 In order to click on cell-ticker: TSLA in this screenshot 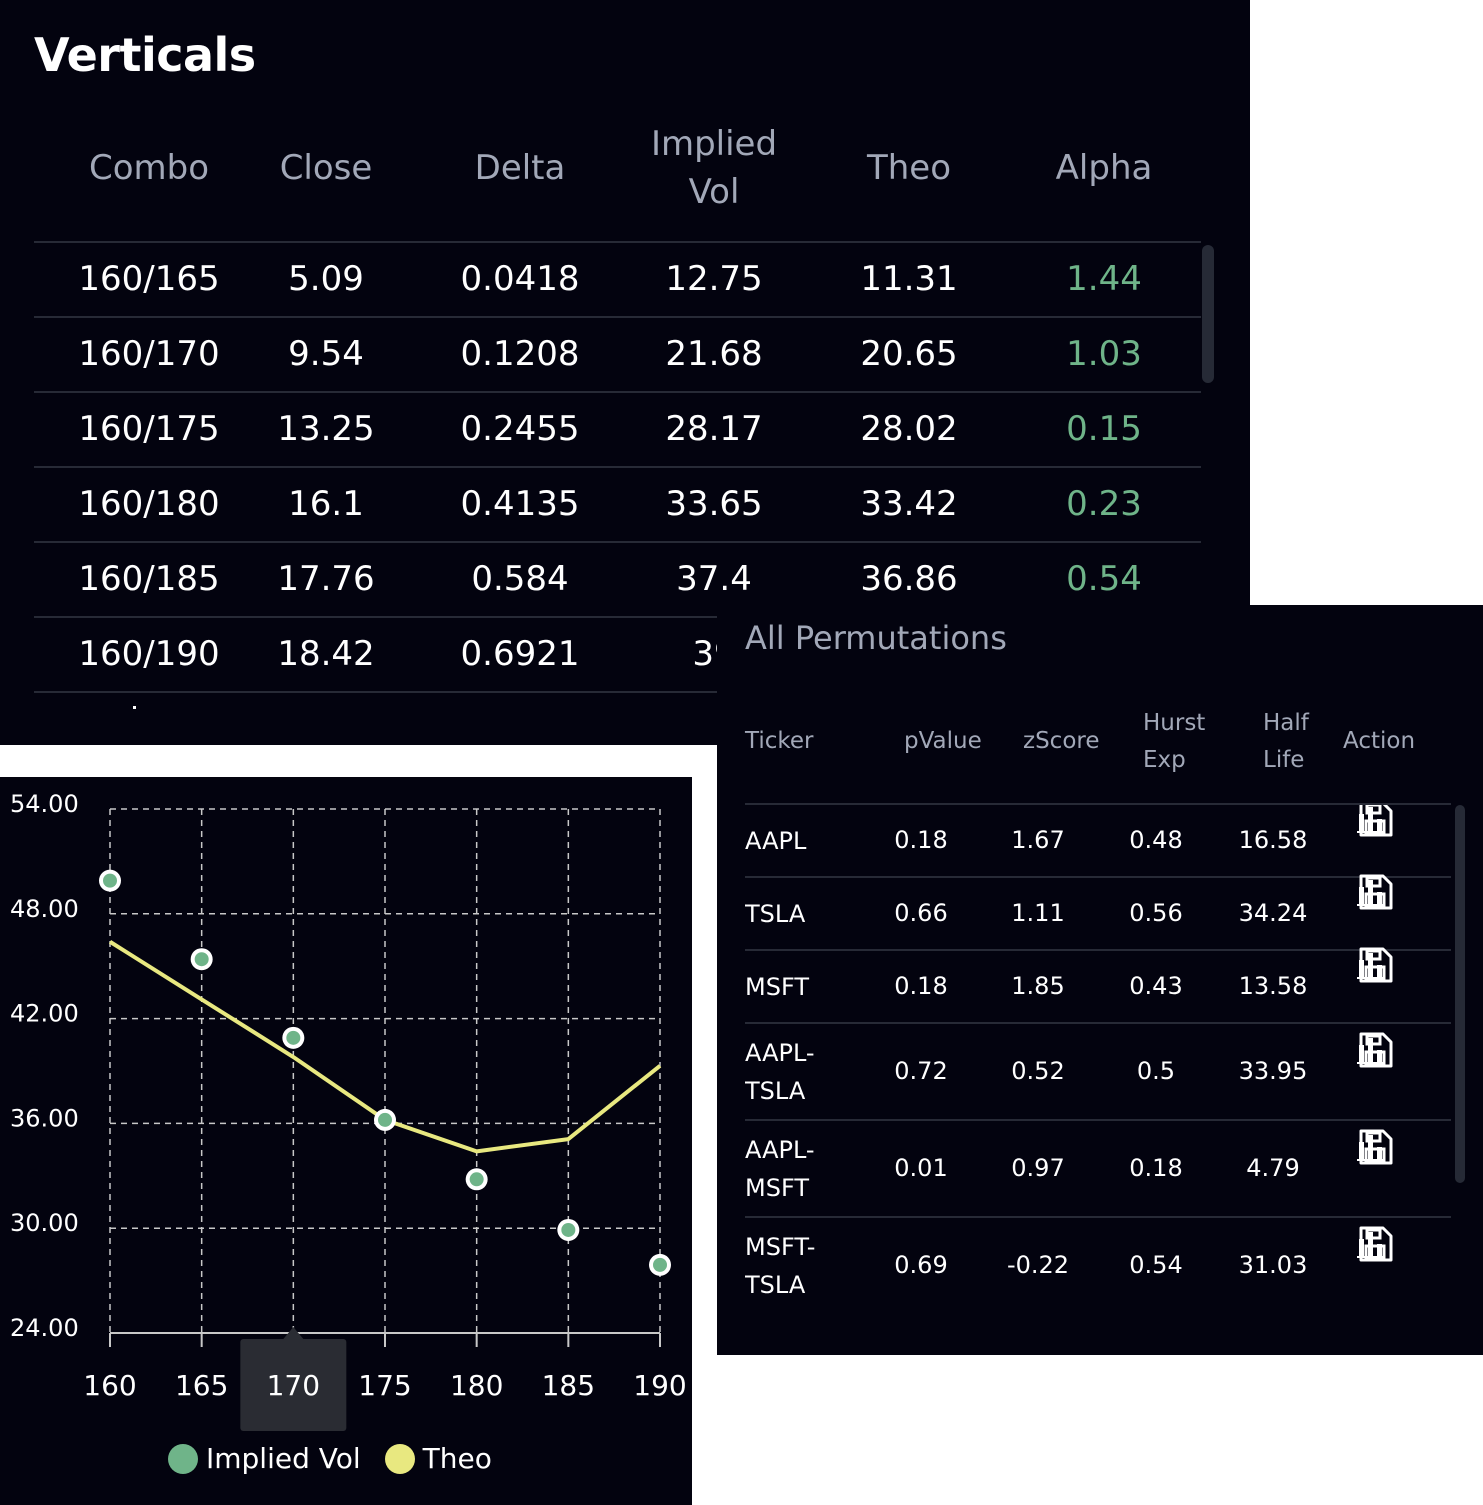, I will do `click(815, 914)`.